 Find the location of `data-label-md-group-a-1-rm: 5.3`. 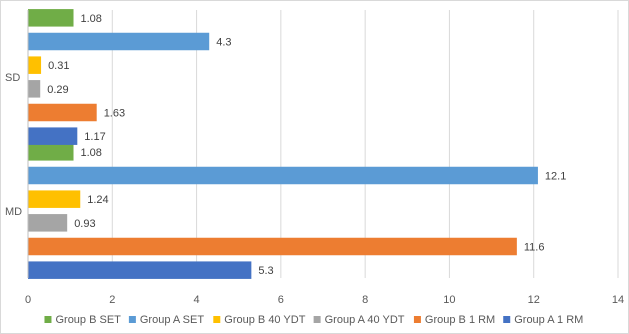

data-label-md-group-a-1-rm: 5.3 is located at coordinates (265, 271).